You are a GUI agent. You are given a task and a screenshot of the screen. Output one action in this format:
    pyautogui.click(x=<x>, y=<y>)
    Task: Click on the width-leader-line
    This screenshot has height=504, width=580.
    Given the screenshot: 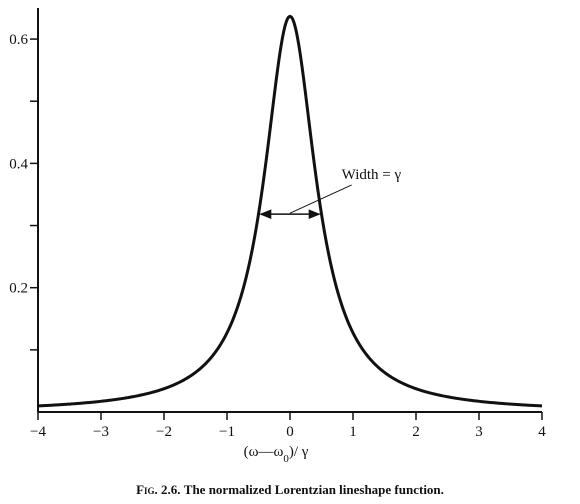 What is the action you would take?
    pyautogui.click(x=320, y=199)
    